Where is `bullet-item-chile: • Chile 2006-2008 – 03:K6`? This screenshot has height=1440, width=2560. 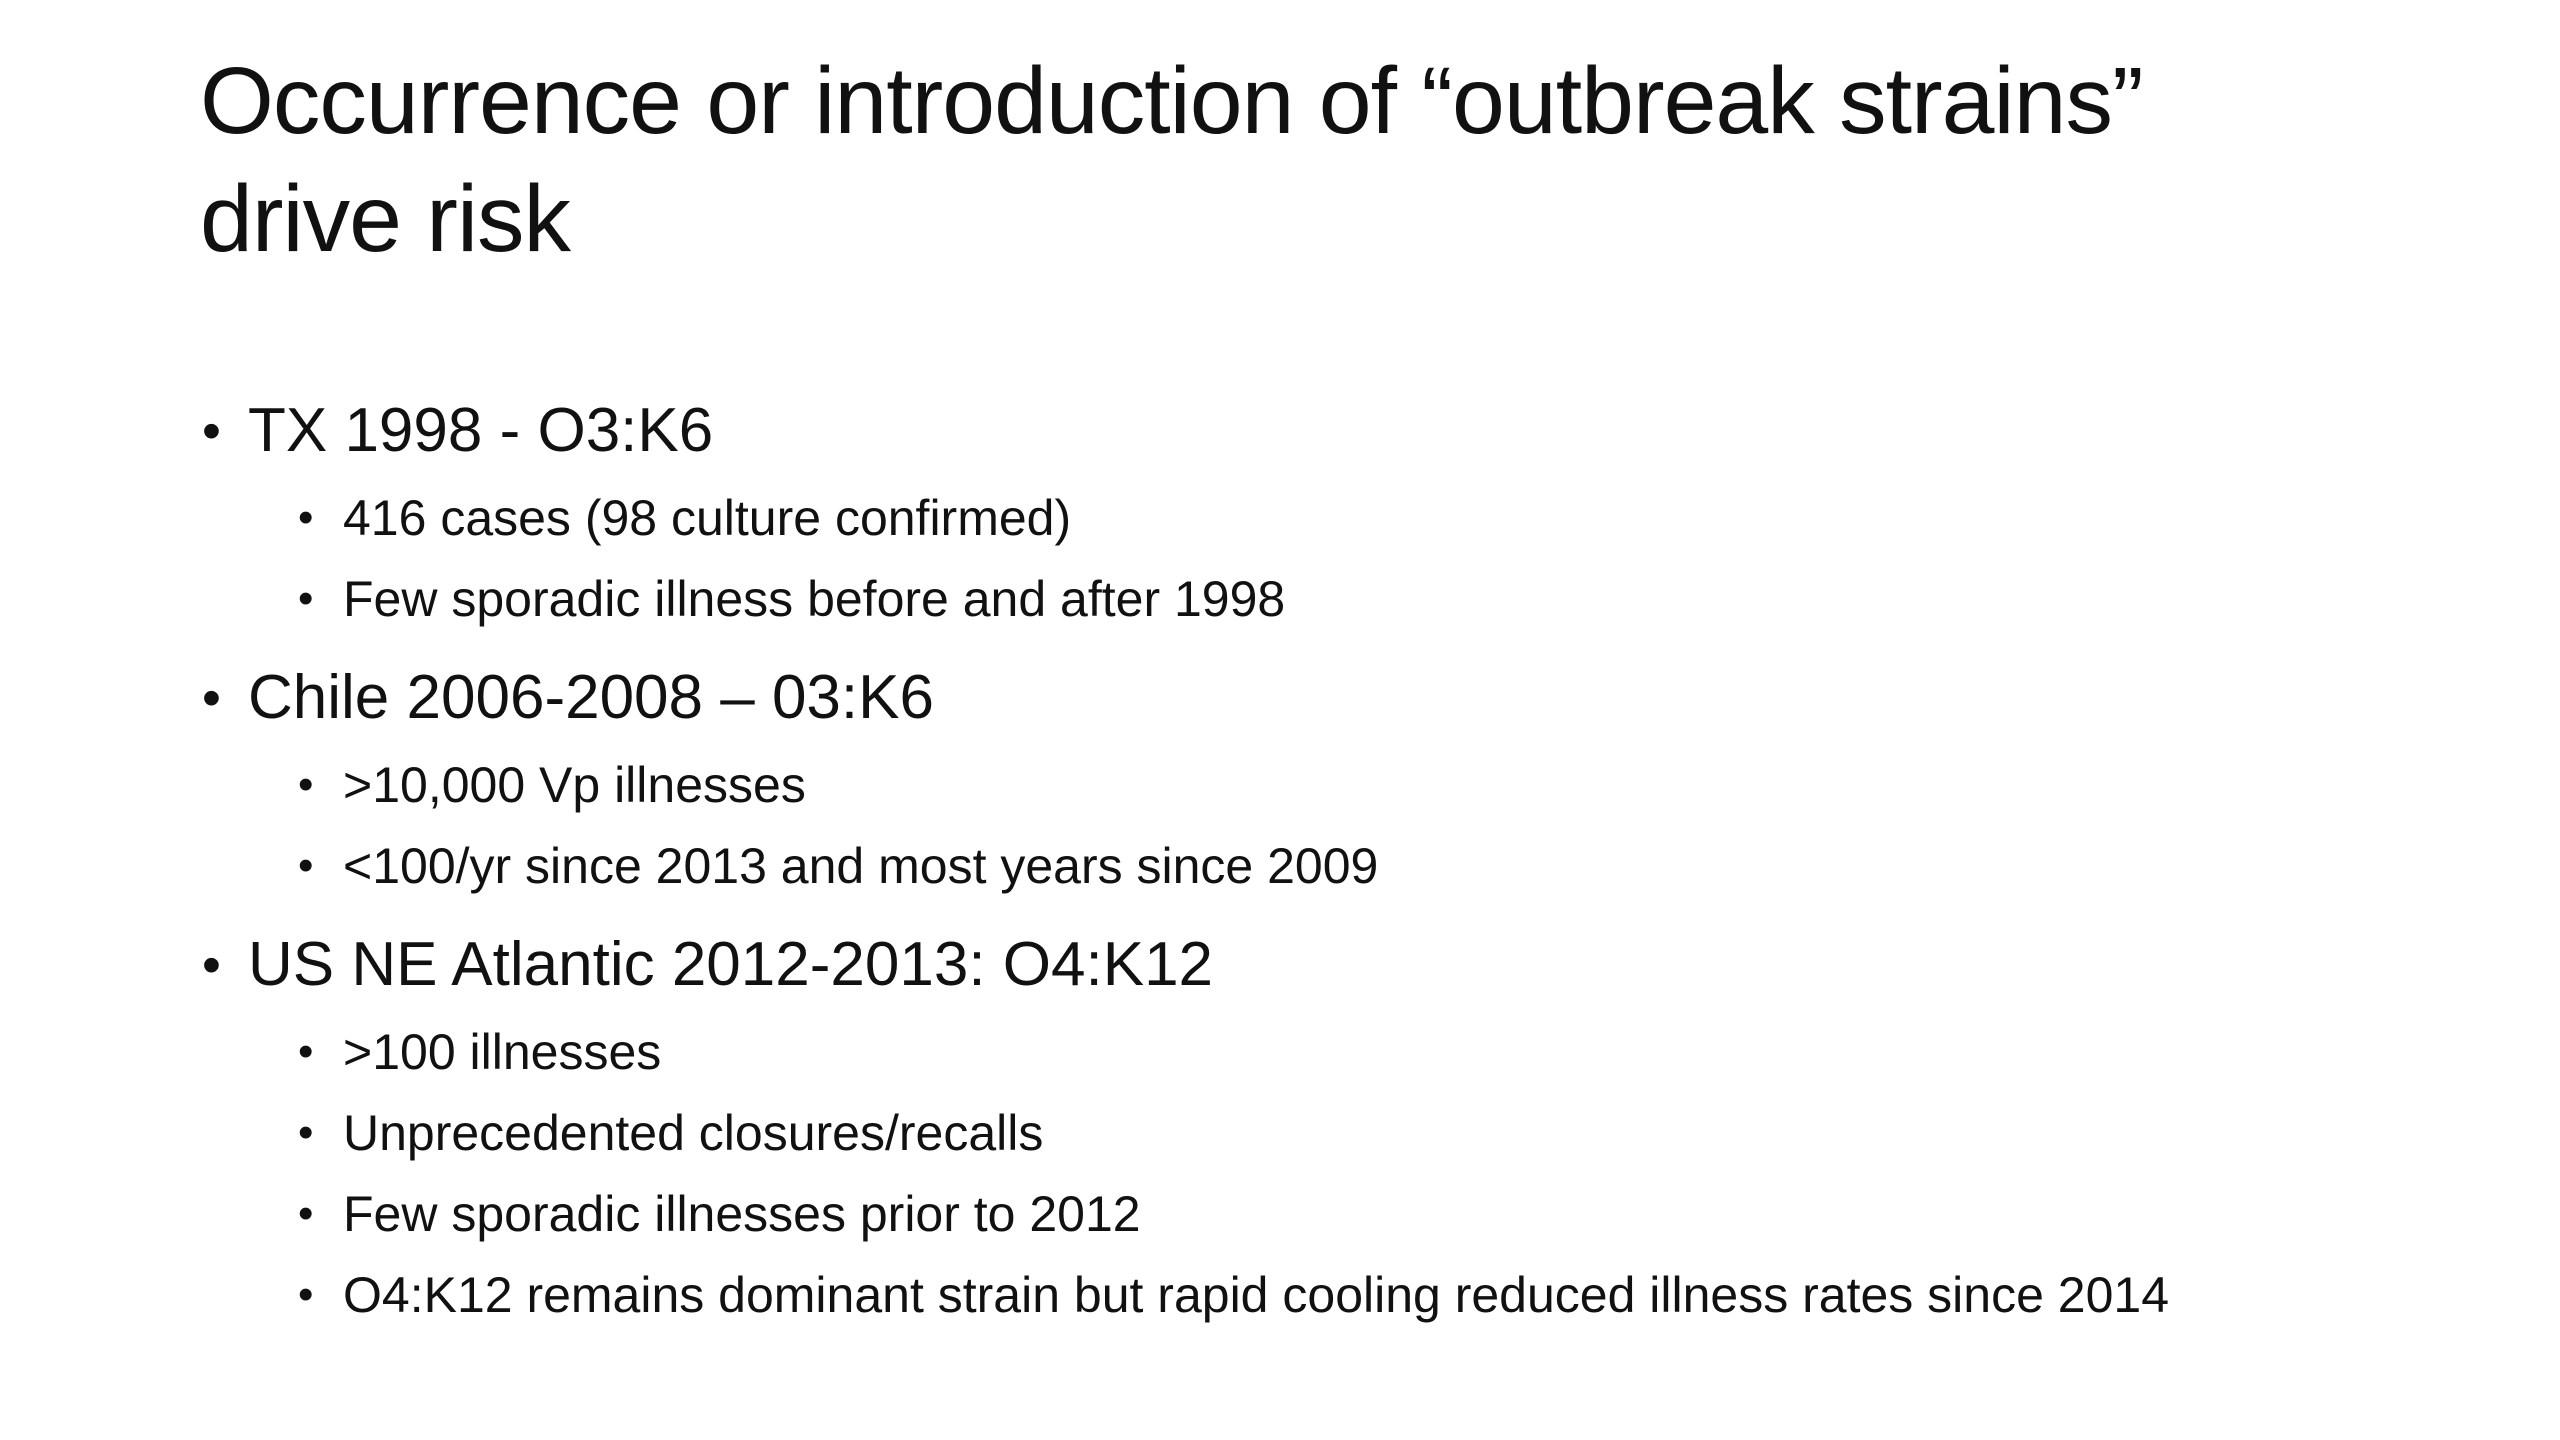 bullet-item-chile: • Chile 2006-2008 – 03:K6 is located at coordinates (1280, 698).